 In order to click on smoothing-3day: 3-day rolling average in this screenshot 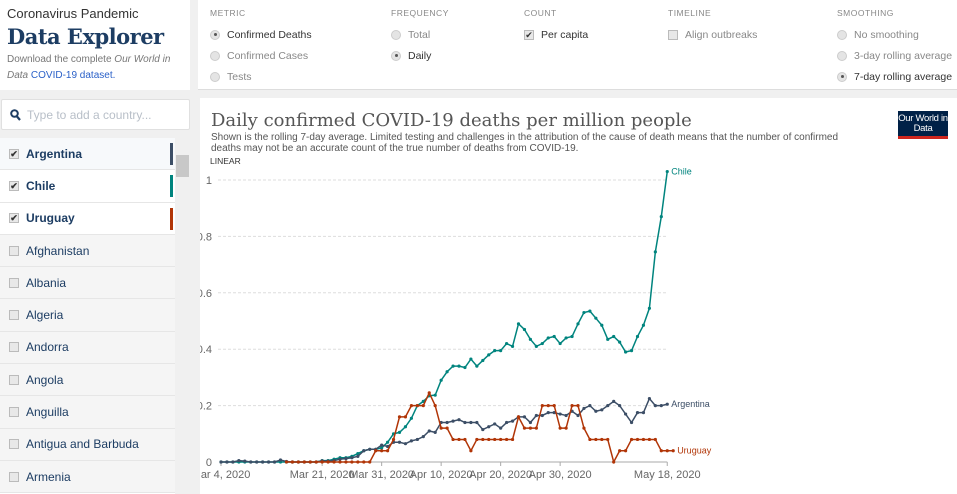, I will do `click(894, 55)`.